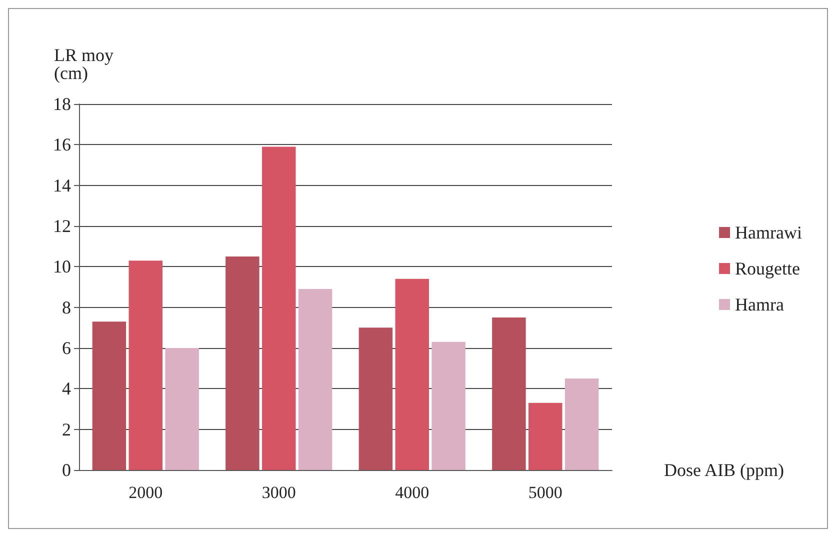 This screenshot has width=836, height=537. Describe the element at coordinates (767, 268) in the screenshot. I see `legend-label: Rougette` at that location.